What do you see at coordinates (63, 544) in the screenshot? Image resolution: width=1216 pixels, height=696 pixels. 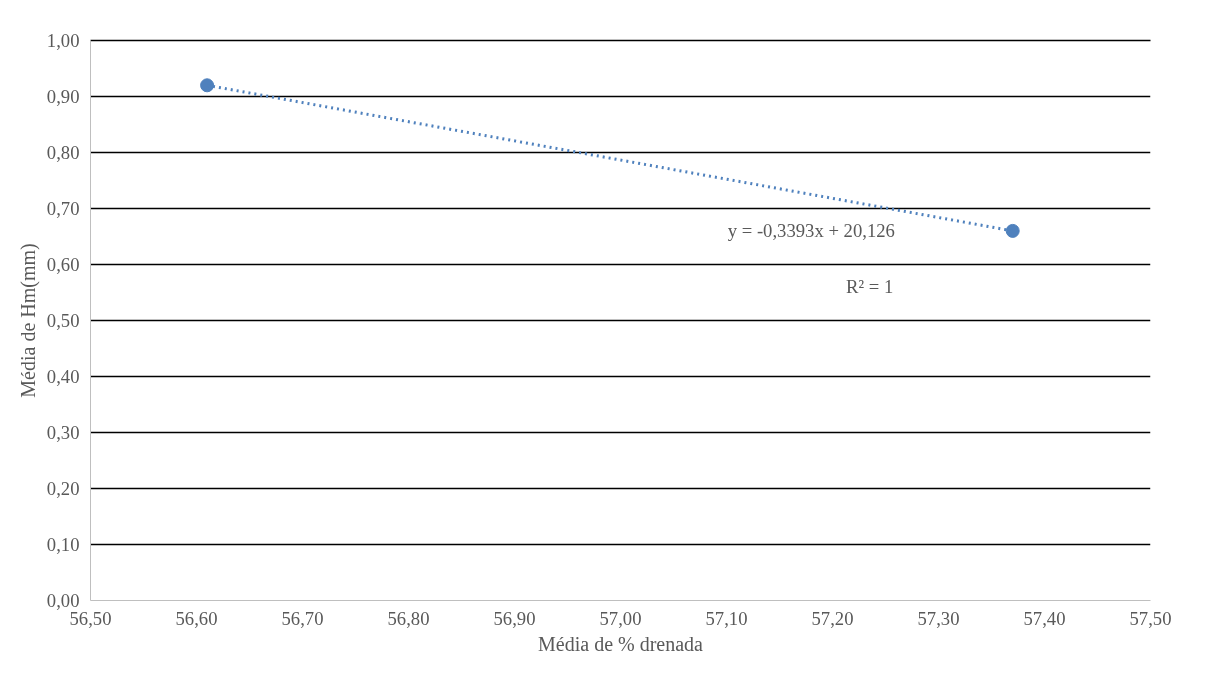 I see `y-tick-label: 0,10` at bounding box center [63, 544].